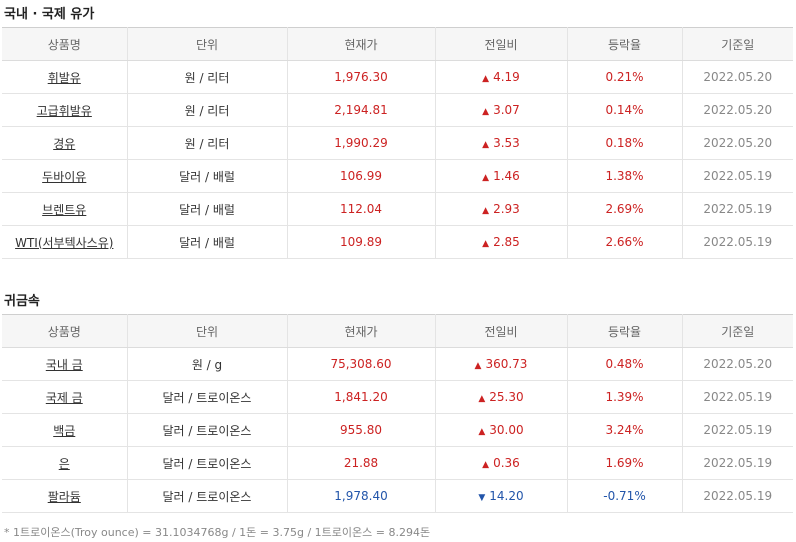 Image resolution: width=796 pixels, height=542 pixels. I want to click on change-cell: ▼ 14.20, so click(501, 496).